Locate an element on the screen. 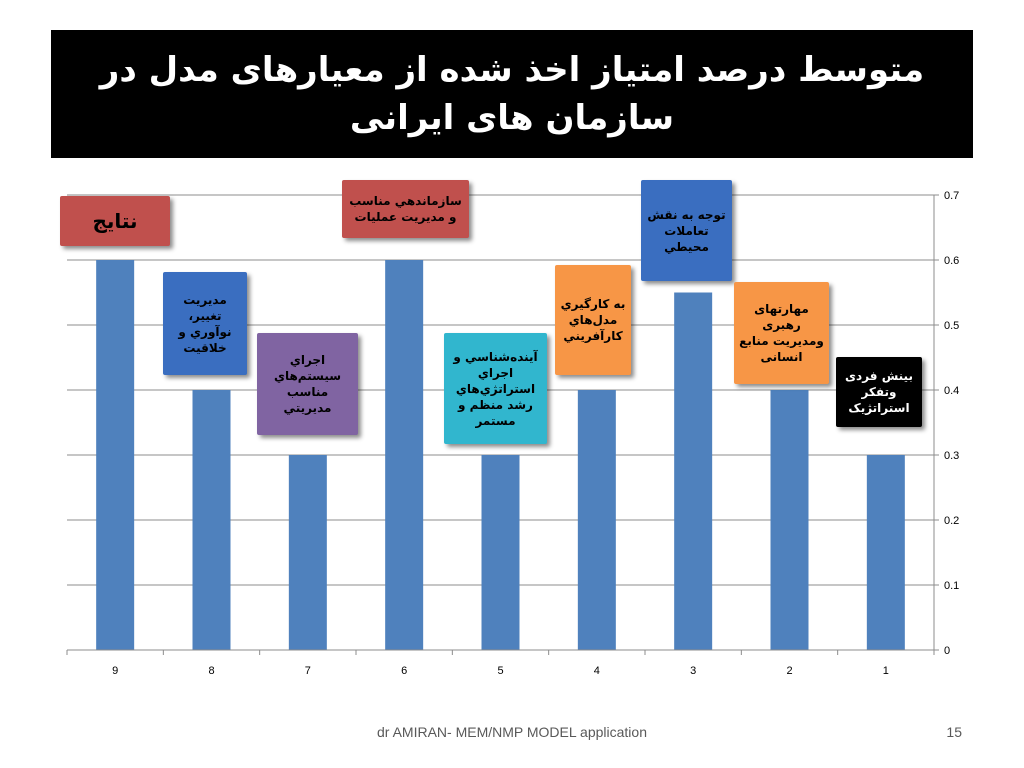  y-tick-label: 0.5 is located at coordinates (951, 326).